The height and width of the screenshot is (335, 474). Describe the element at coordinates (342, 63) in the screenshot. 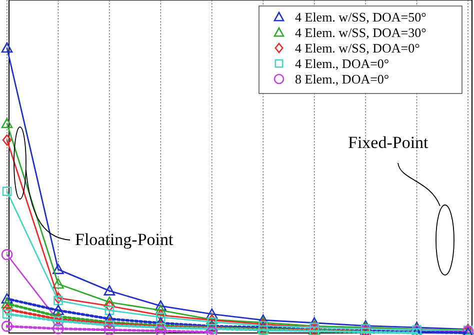

I see `legend-label: 4 Elem., DOA=0°` at that location.